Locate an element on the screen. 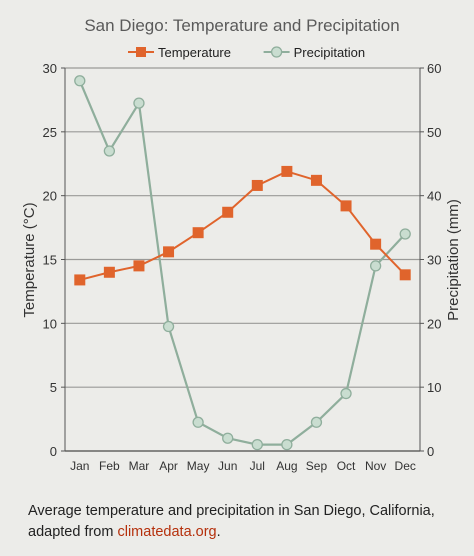 The image size is (474, 556). x-tick-label: May is located at coordinates (198, 466).